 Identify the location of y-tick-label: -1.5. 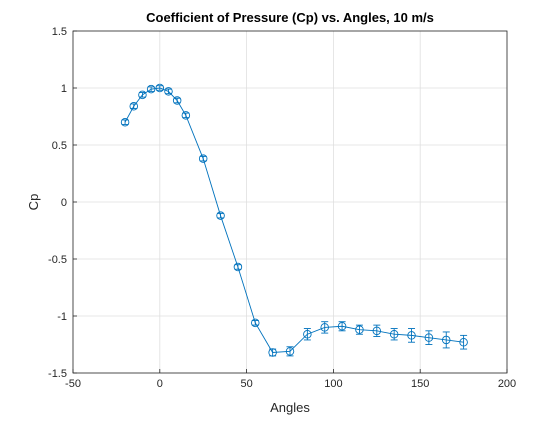
(57, 374).